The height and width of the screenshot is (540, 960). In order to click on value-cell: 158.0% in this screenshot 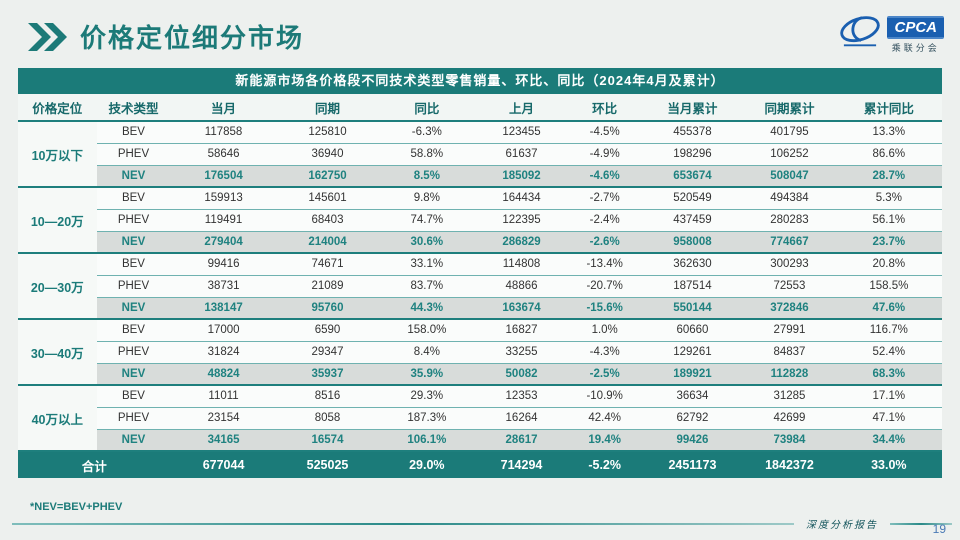, I will do `click(427, 329)`.